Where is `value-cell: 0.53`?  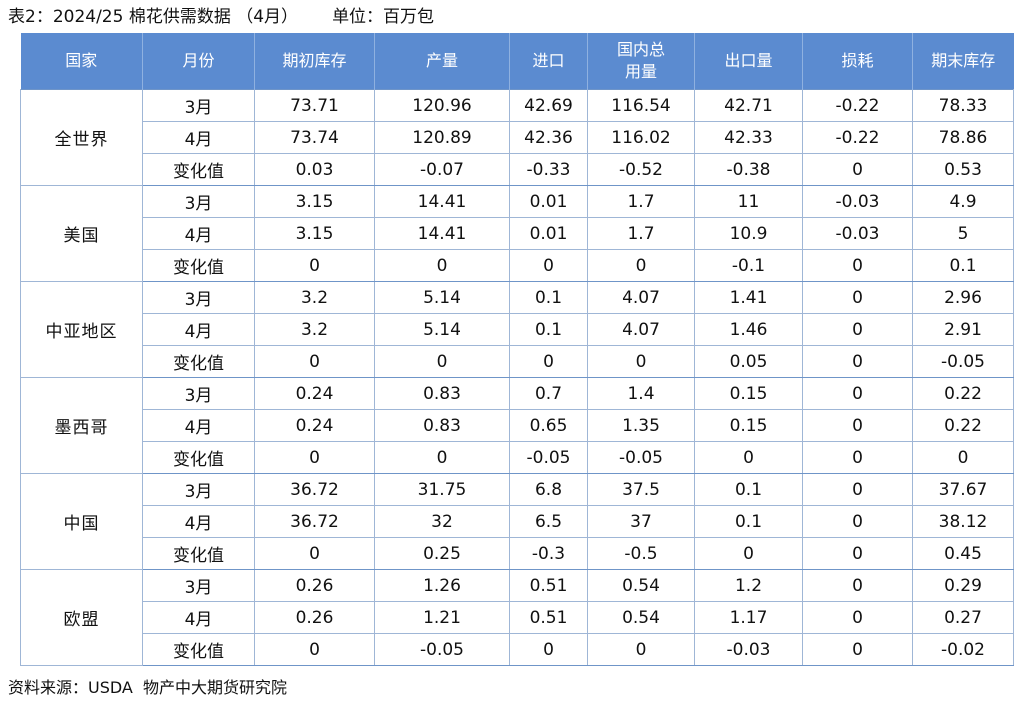
value-cell: 0.53 is located at coordinates (963, 169).